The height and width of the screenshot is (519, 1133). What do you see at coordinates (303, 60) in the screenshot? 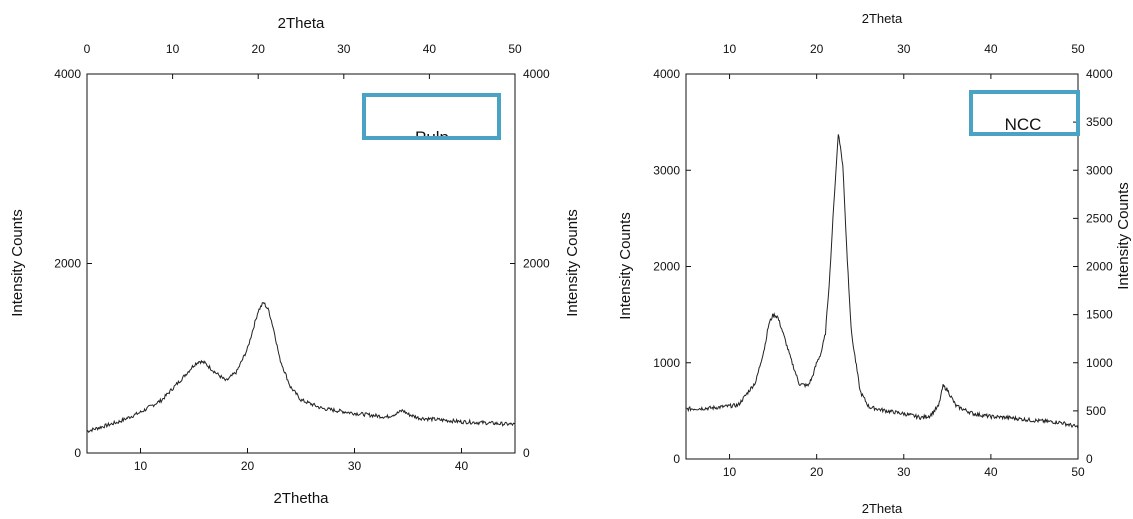
I see `pulp-top-axis-ticks: 0 10 20 30 40 50` at bounding box center [303, 60].